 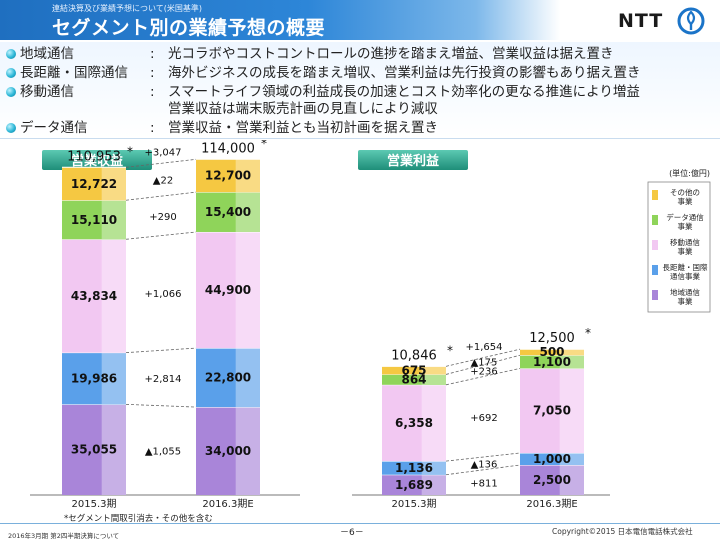 I want to click on legend-label: その他の, so click(x=685, y=192).